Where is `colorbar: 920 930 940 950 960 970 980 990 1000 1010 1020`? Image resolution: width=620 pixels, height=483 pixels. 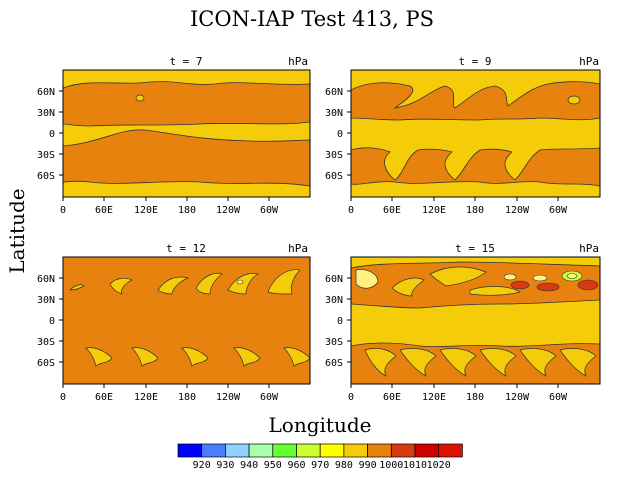 colorbar: 920 930 940 950 960 970 980 990 1000 1010 1020 is located at coordinates (320, 457).